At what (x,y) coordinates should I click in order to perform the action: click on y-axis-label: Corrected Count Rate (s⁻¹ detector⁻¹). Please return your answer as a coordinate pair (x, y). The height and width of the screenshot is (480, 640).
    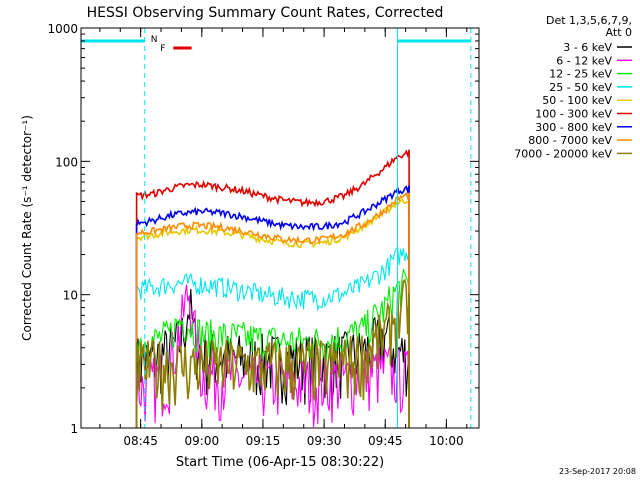
    Looking at the image, I should click on (27, 228).